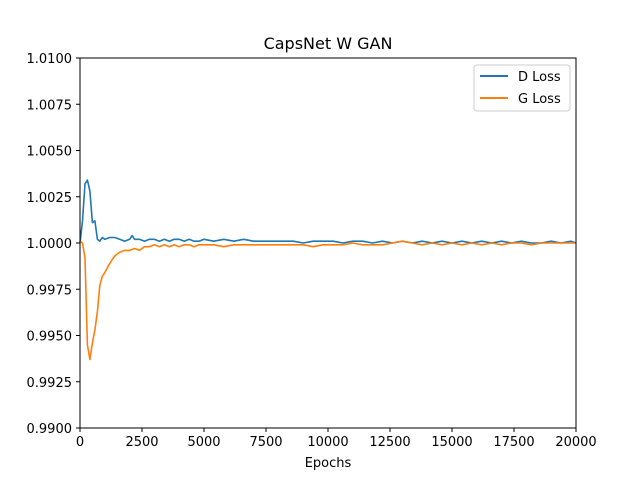  Describe the element at coordinates (327, 442) in the screenshot. I see `x-tick-label: 10000` at that location.